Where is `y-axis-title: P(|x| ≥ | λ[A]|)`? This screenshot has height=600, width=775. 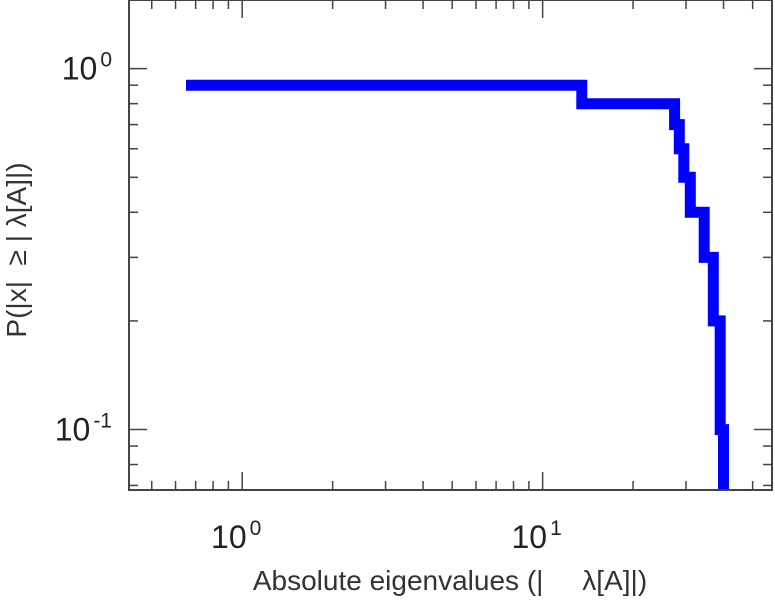
y-axis-title: P(|x| ≥ | λ[A]|) is located at coordinates (16, 249).